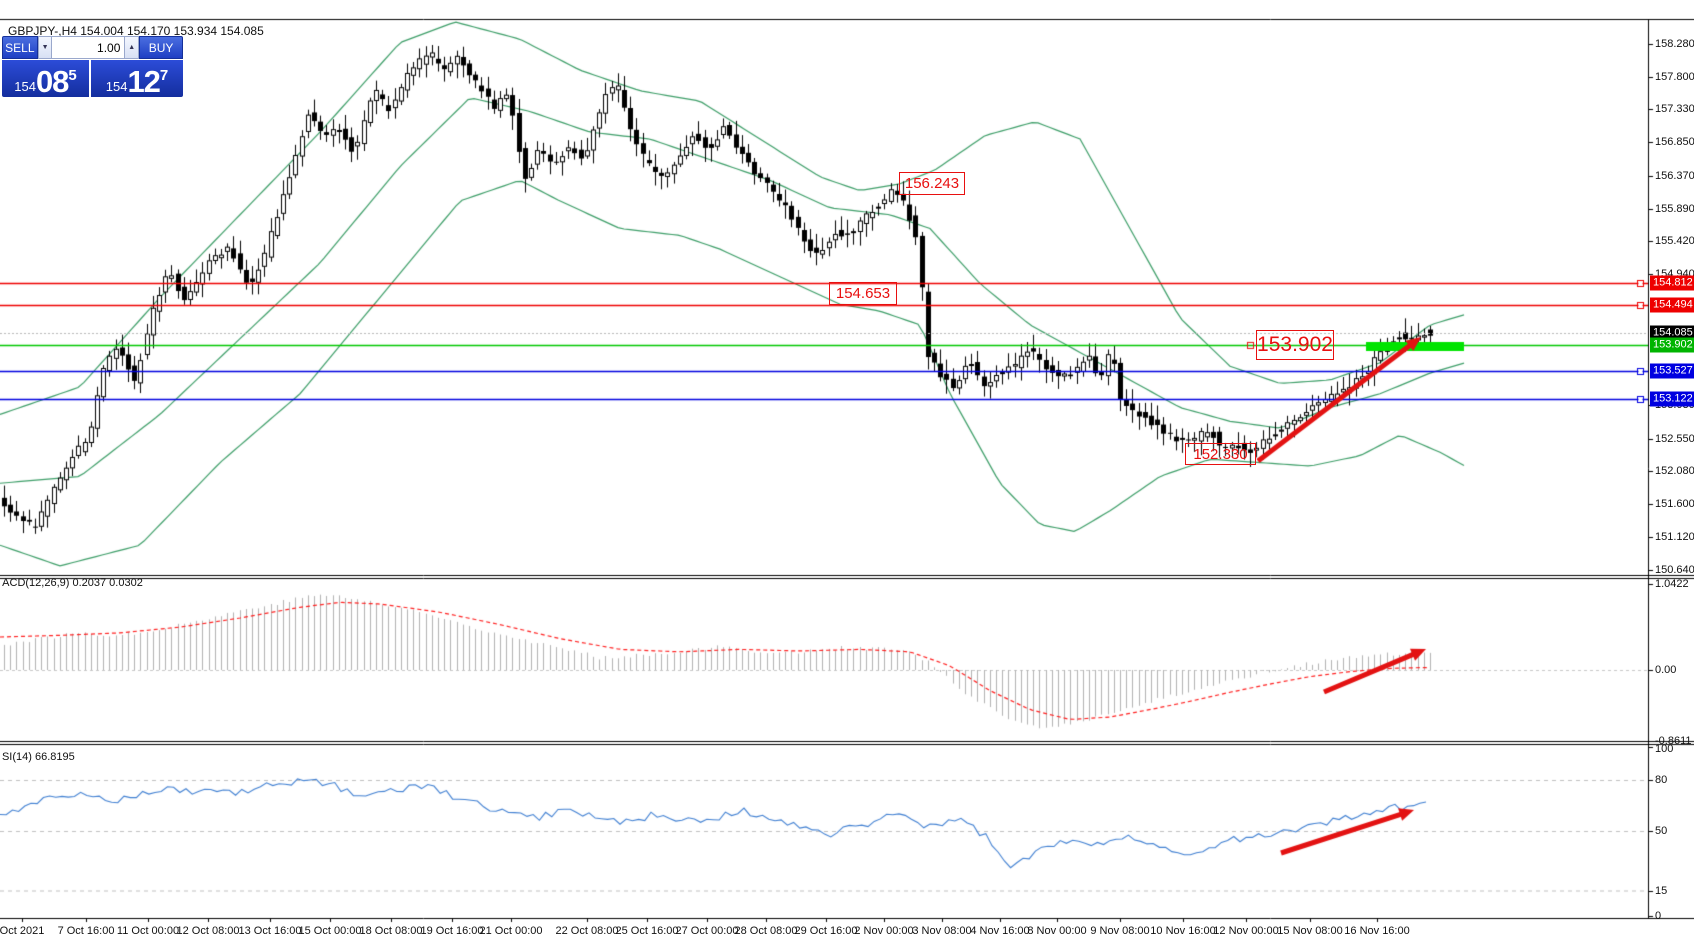  I want to click on time-axis-label: 7 Oct 16:00, so click(86, 931).